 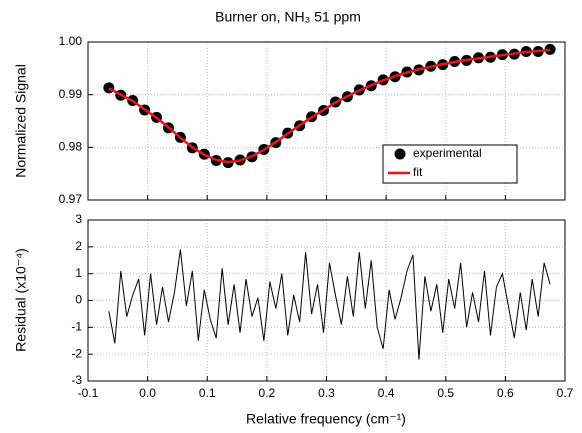 I want to click on legend-label: fit, so click(x=418, y=172).